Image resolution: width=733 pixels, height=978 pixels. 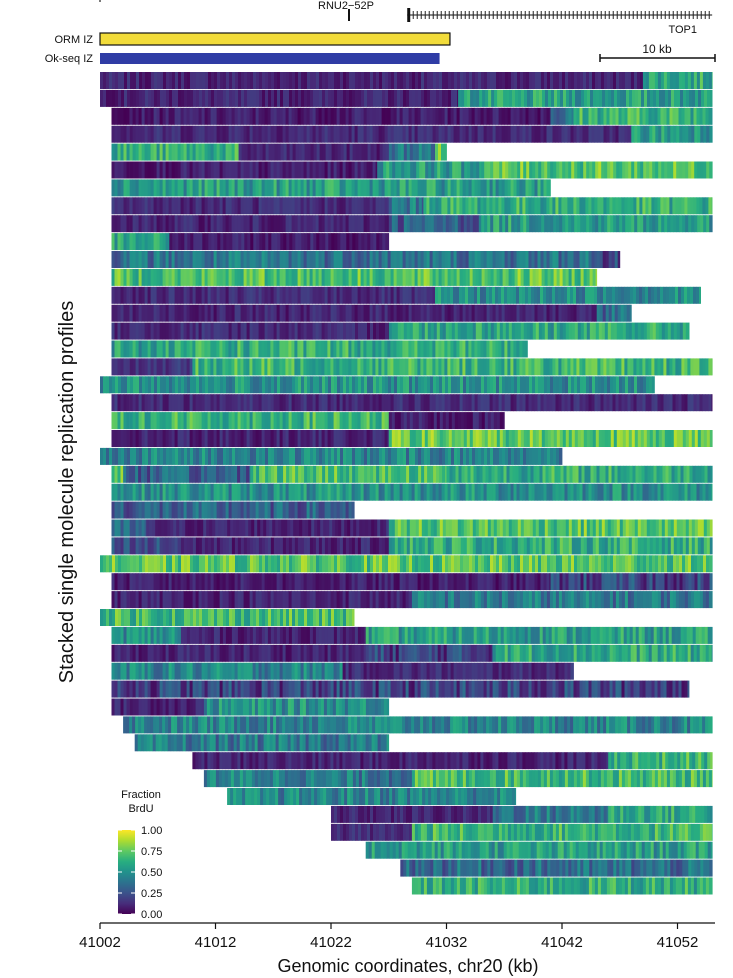 What do you see at coordinates (69, 59) in the screenshot?
I see `okseq-iz-label: Ok-seq IZ` at bounding box center [69, 59].